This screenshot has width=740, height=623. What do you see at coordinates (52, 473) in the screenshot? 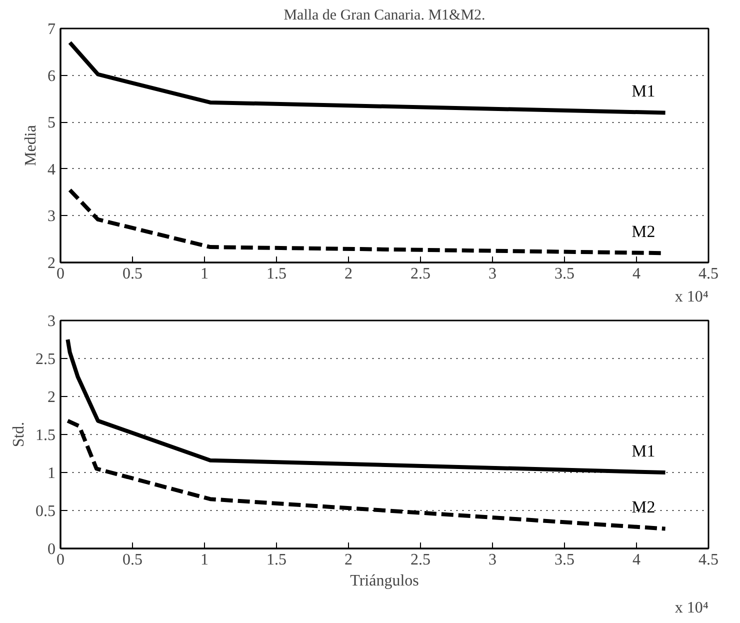
I see `y-tick-label: 1` at bounding box center [52, 473].